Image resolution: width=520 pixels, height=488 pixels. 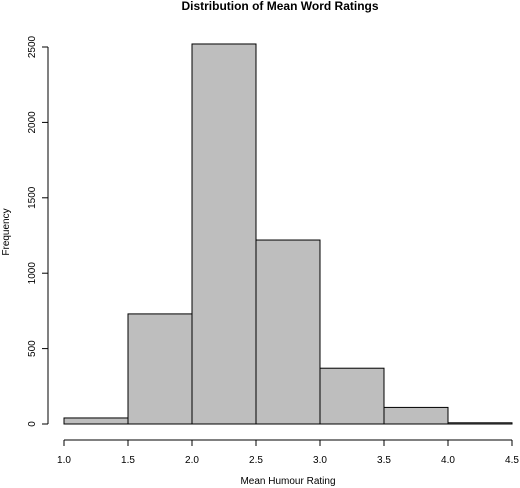 What do you see at coordinates (192, 460) in the screenshot?
I see `x-tick-label: 2.0` at bounding box center [192, 460].